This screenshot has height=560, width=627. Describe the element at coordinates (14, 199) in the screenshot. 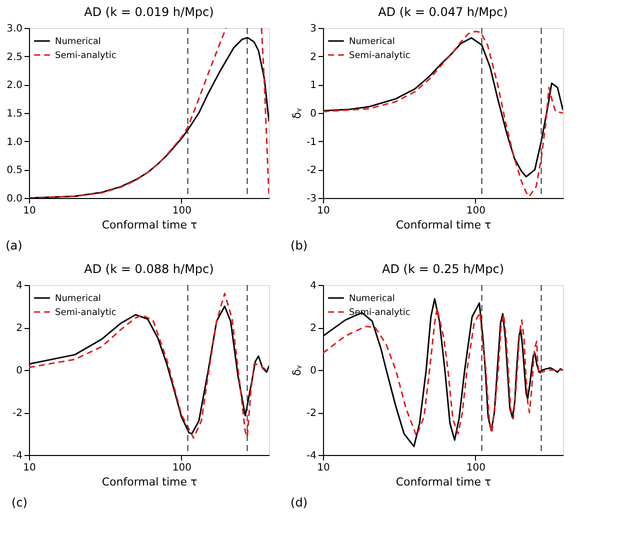

I see `y-tick-label: 0.0` at that location.